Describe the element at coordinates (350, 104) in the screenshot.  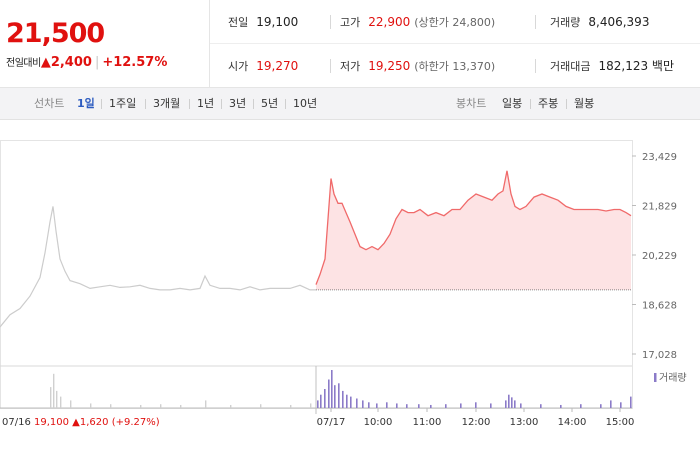
I see `chart-period-toolbar: 선차트 1일 1주일 3개월 1년 3년 5년 10년 봉차트 일봉 주봉 월봉` at that location.